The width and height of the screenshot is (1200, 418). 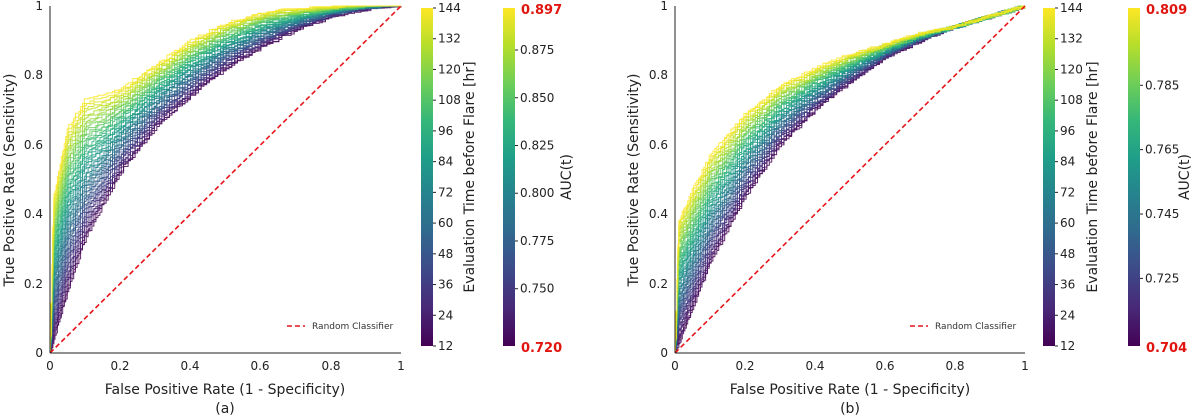 What do you see at coordinates (1049, 177) in the screenshot?
I see `time-colorbar-gradient-b` at bounding box center [1049, 177].